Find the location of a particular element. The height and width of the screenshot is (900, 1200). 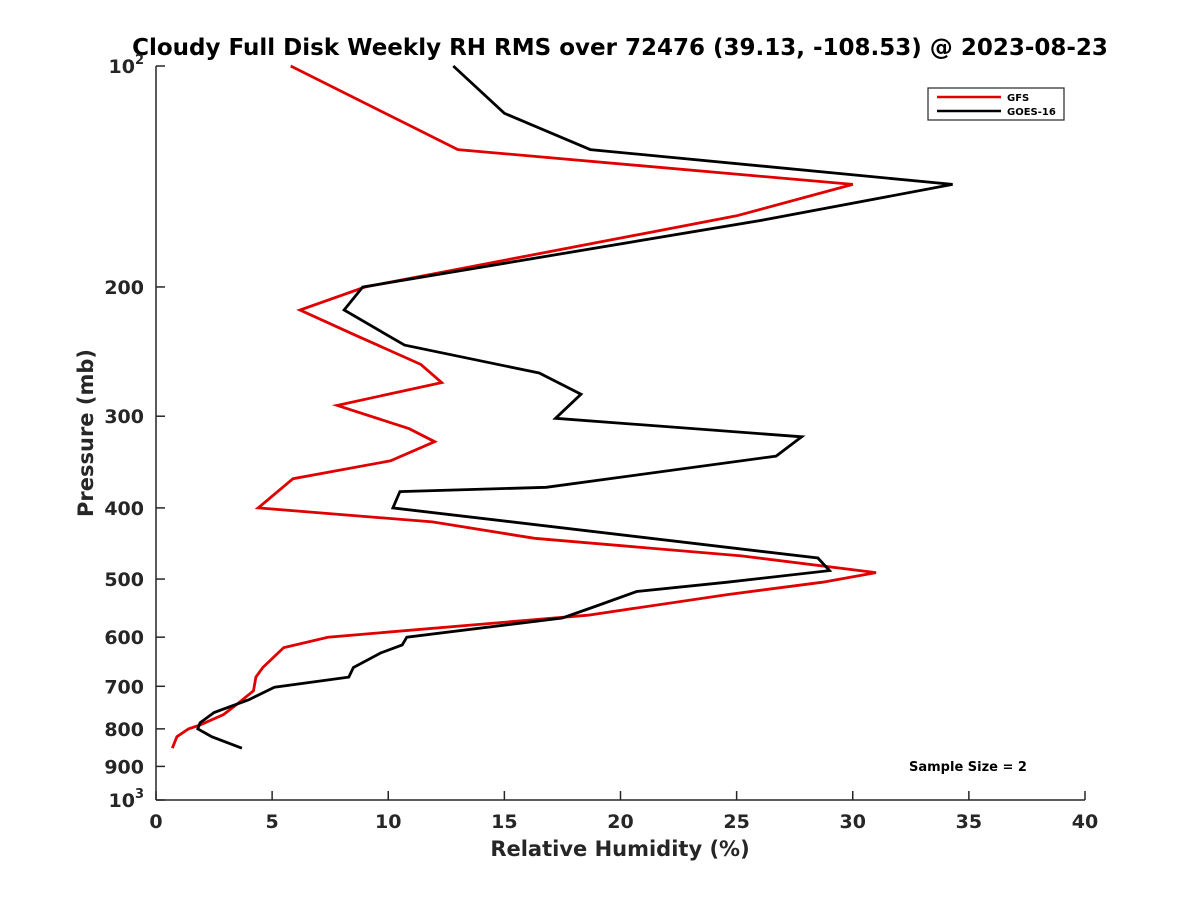

x-axis-label: Relative Humidity (%) is located at coordinates (619, 849).